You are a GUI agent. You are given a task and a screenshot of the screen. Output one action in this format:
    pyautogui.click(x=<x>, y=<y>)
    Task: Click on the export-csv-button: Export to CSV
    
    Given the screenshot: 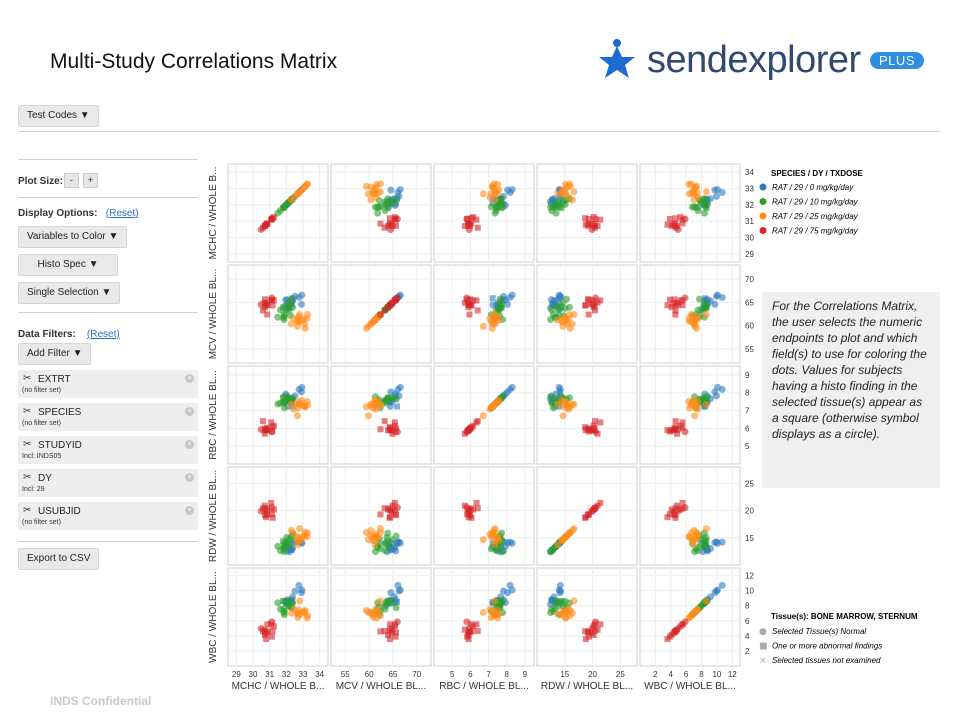 What is the action you would take?
    pyautogui.click(x=59, y=559)
    